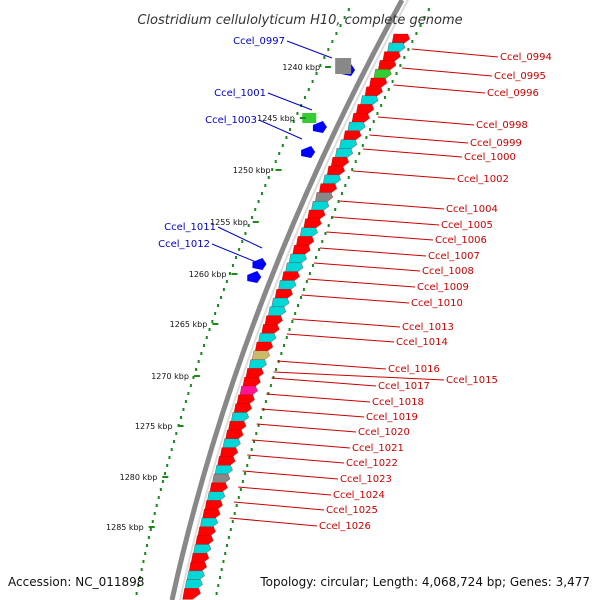 The width and height of the screenshot is (600, 600). What do you see at coordinates (240, 93) in the screenshot?
I see `gene-label: Ccel_1001` at bounding box center [240, 93].